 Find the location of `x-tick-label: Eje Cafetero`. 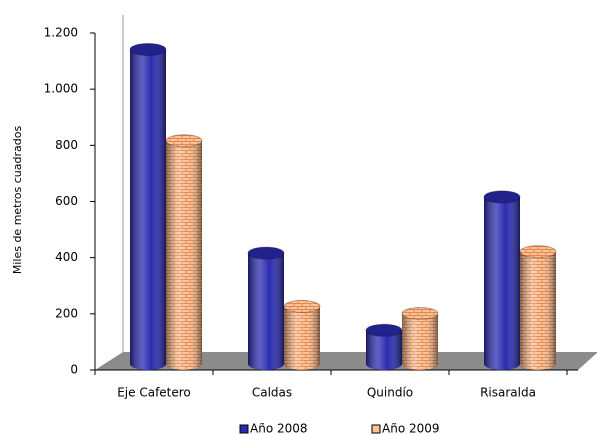

x-tick-label: Eje Cafetero is located at coordinates (154, 393).